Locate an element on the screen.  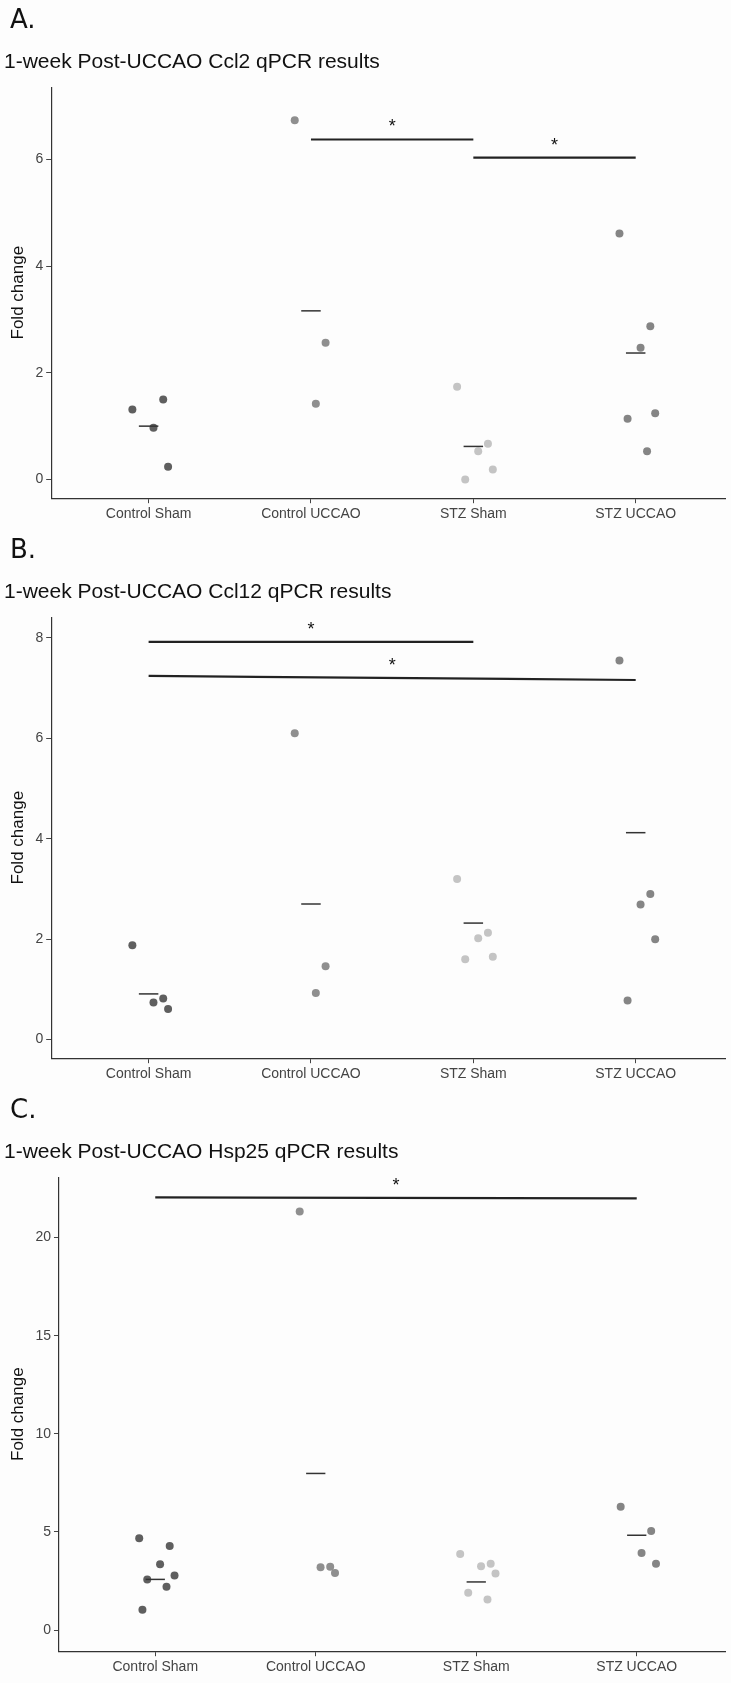
y-tick-label: 15 is located at coordinates (43, 1334).